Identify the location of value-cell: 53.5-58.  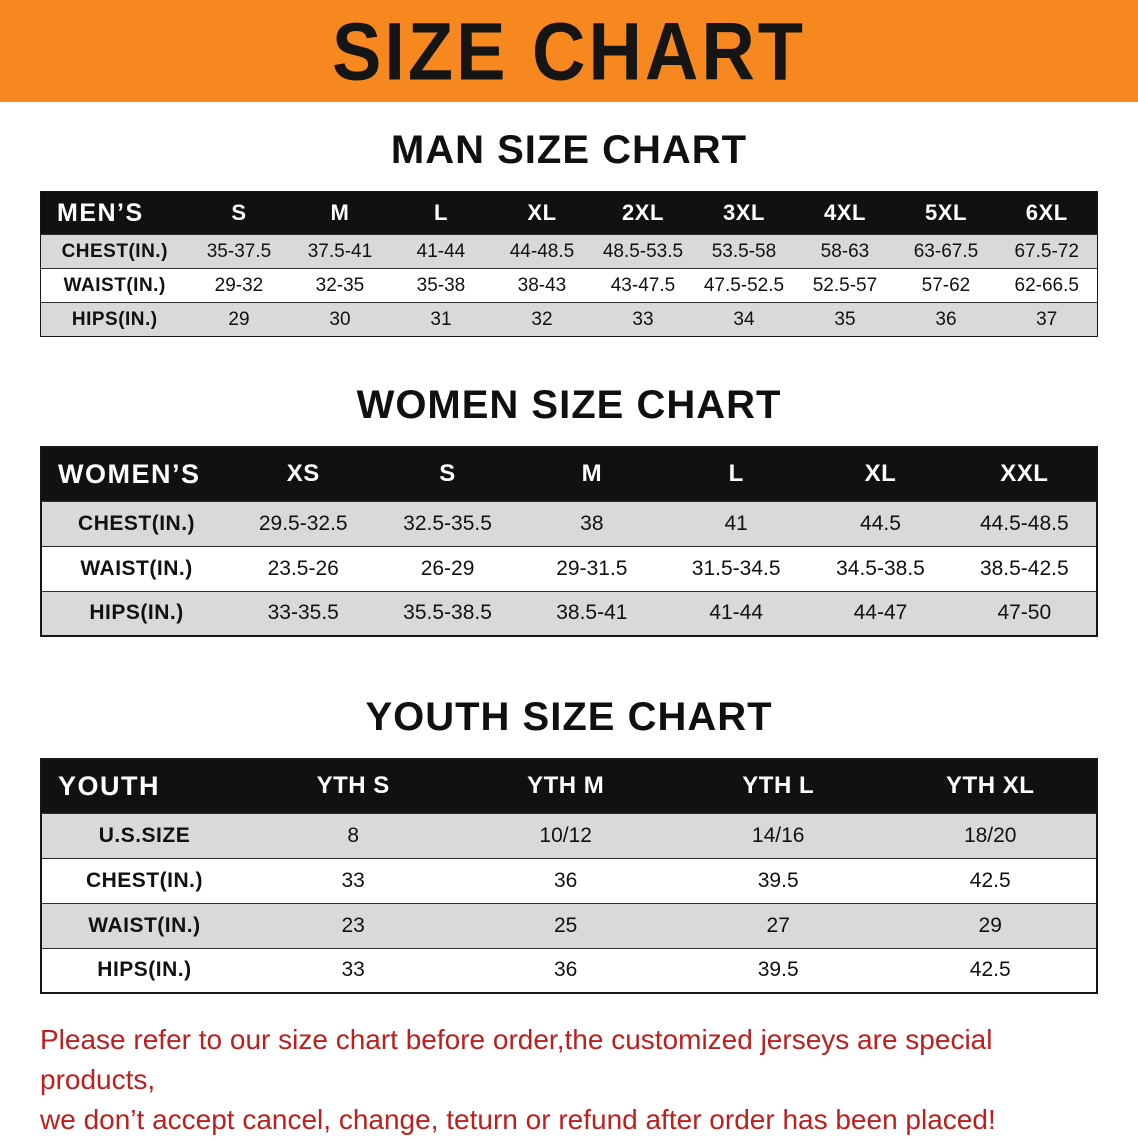
(743, 252).